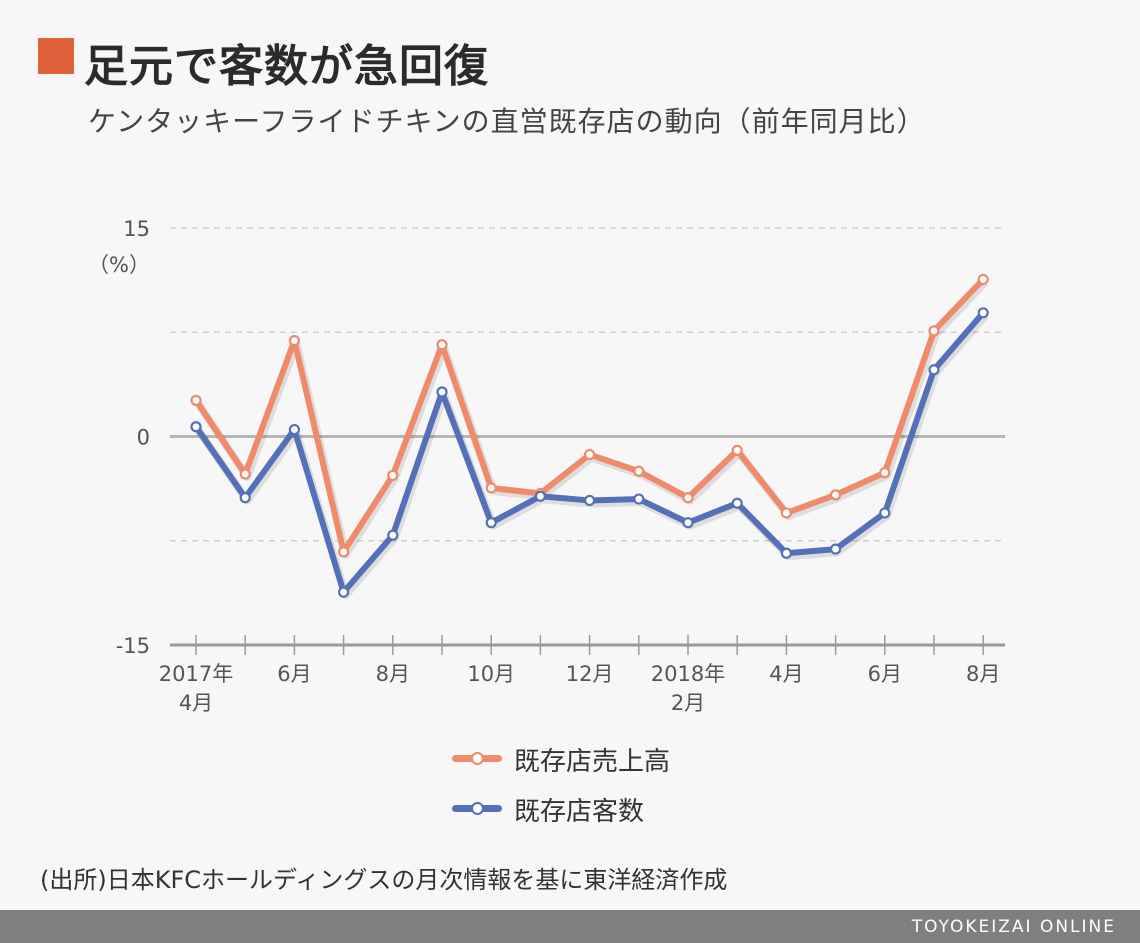 The image size is (1140, 943). Describe the element at coordinates (592, 762) in the screenshot. I see `legend-label-sales: 既存店売上高` at that location.